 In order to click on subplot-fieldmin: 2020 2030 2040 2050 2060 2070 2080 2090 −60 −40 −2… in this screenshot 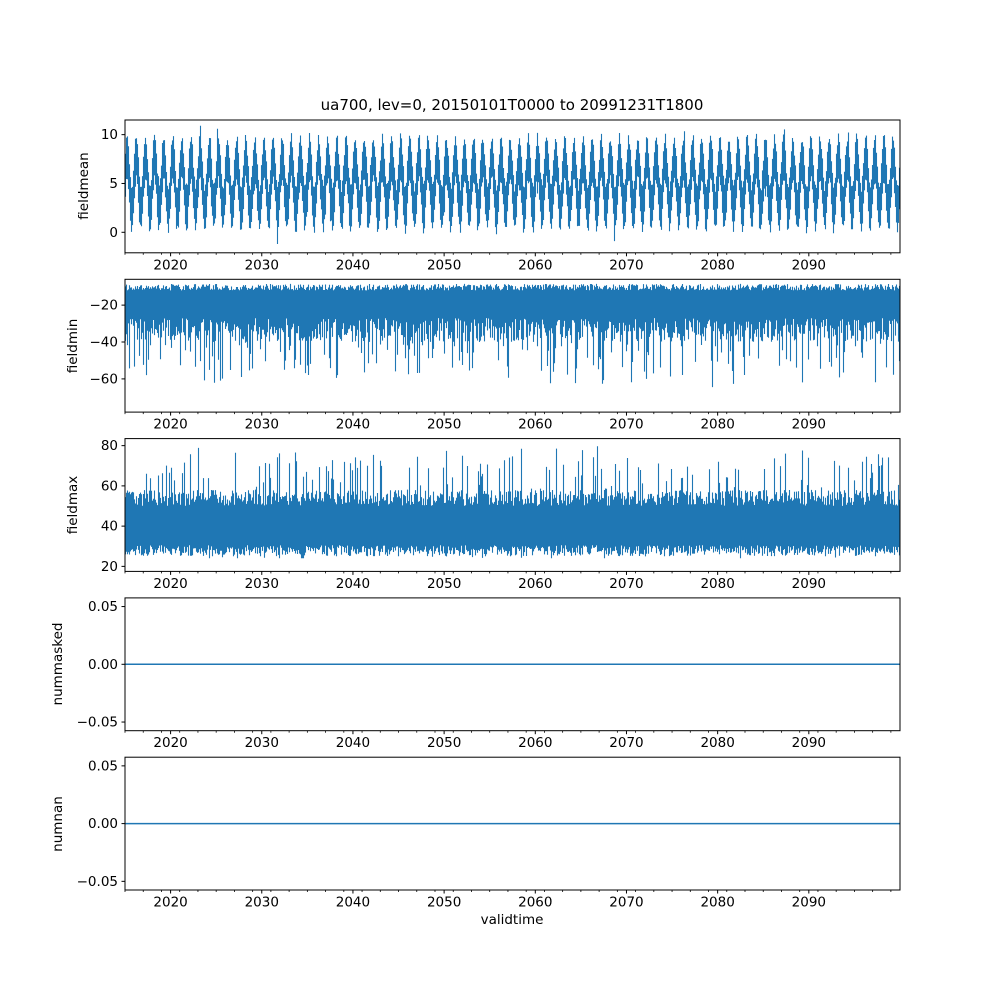, I will do `click(495, 355)`.